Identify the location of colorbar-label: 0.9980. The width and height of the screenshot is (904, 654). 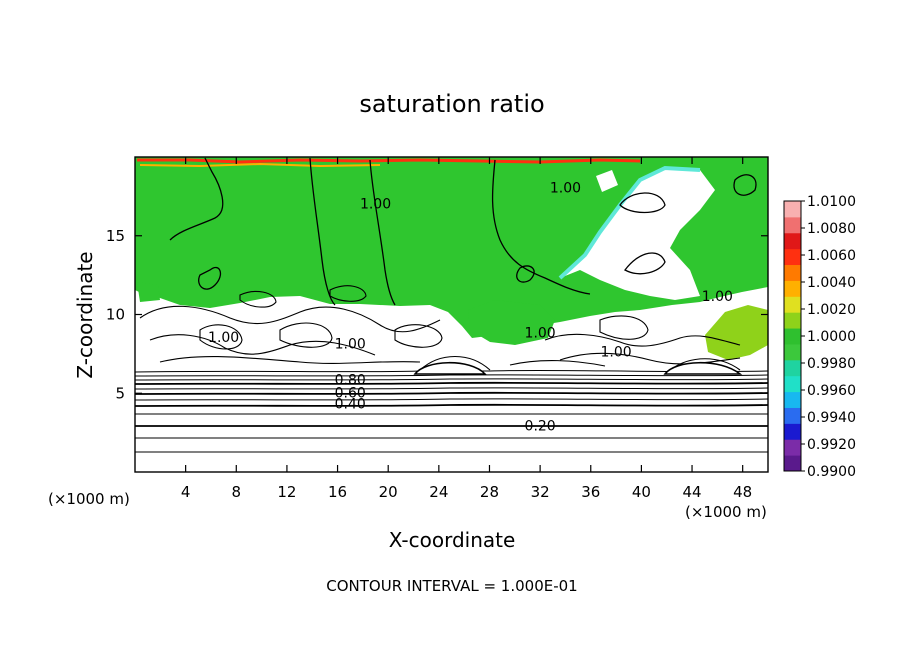
(831, 364).